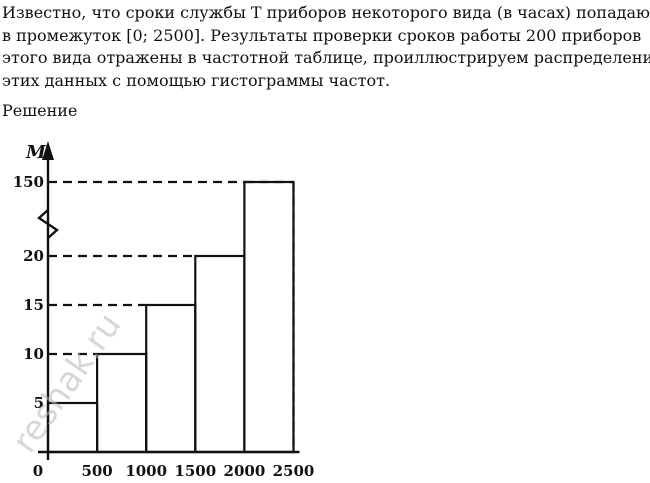  What do you see at coordinates (48, 224) in the screenshot?
I see `y-axis-break` at bounding box center [48, 224].